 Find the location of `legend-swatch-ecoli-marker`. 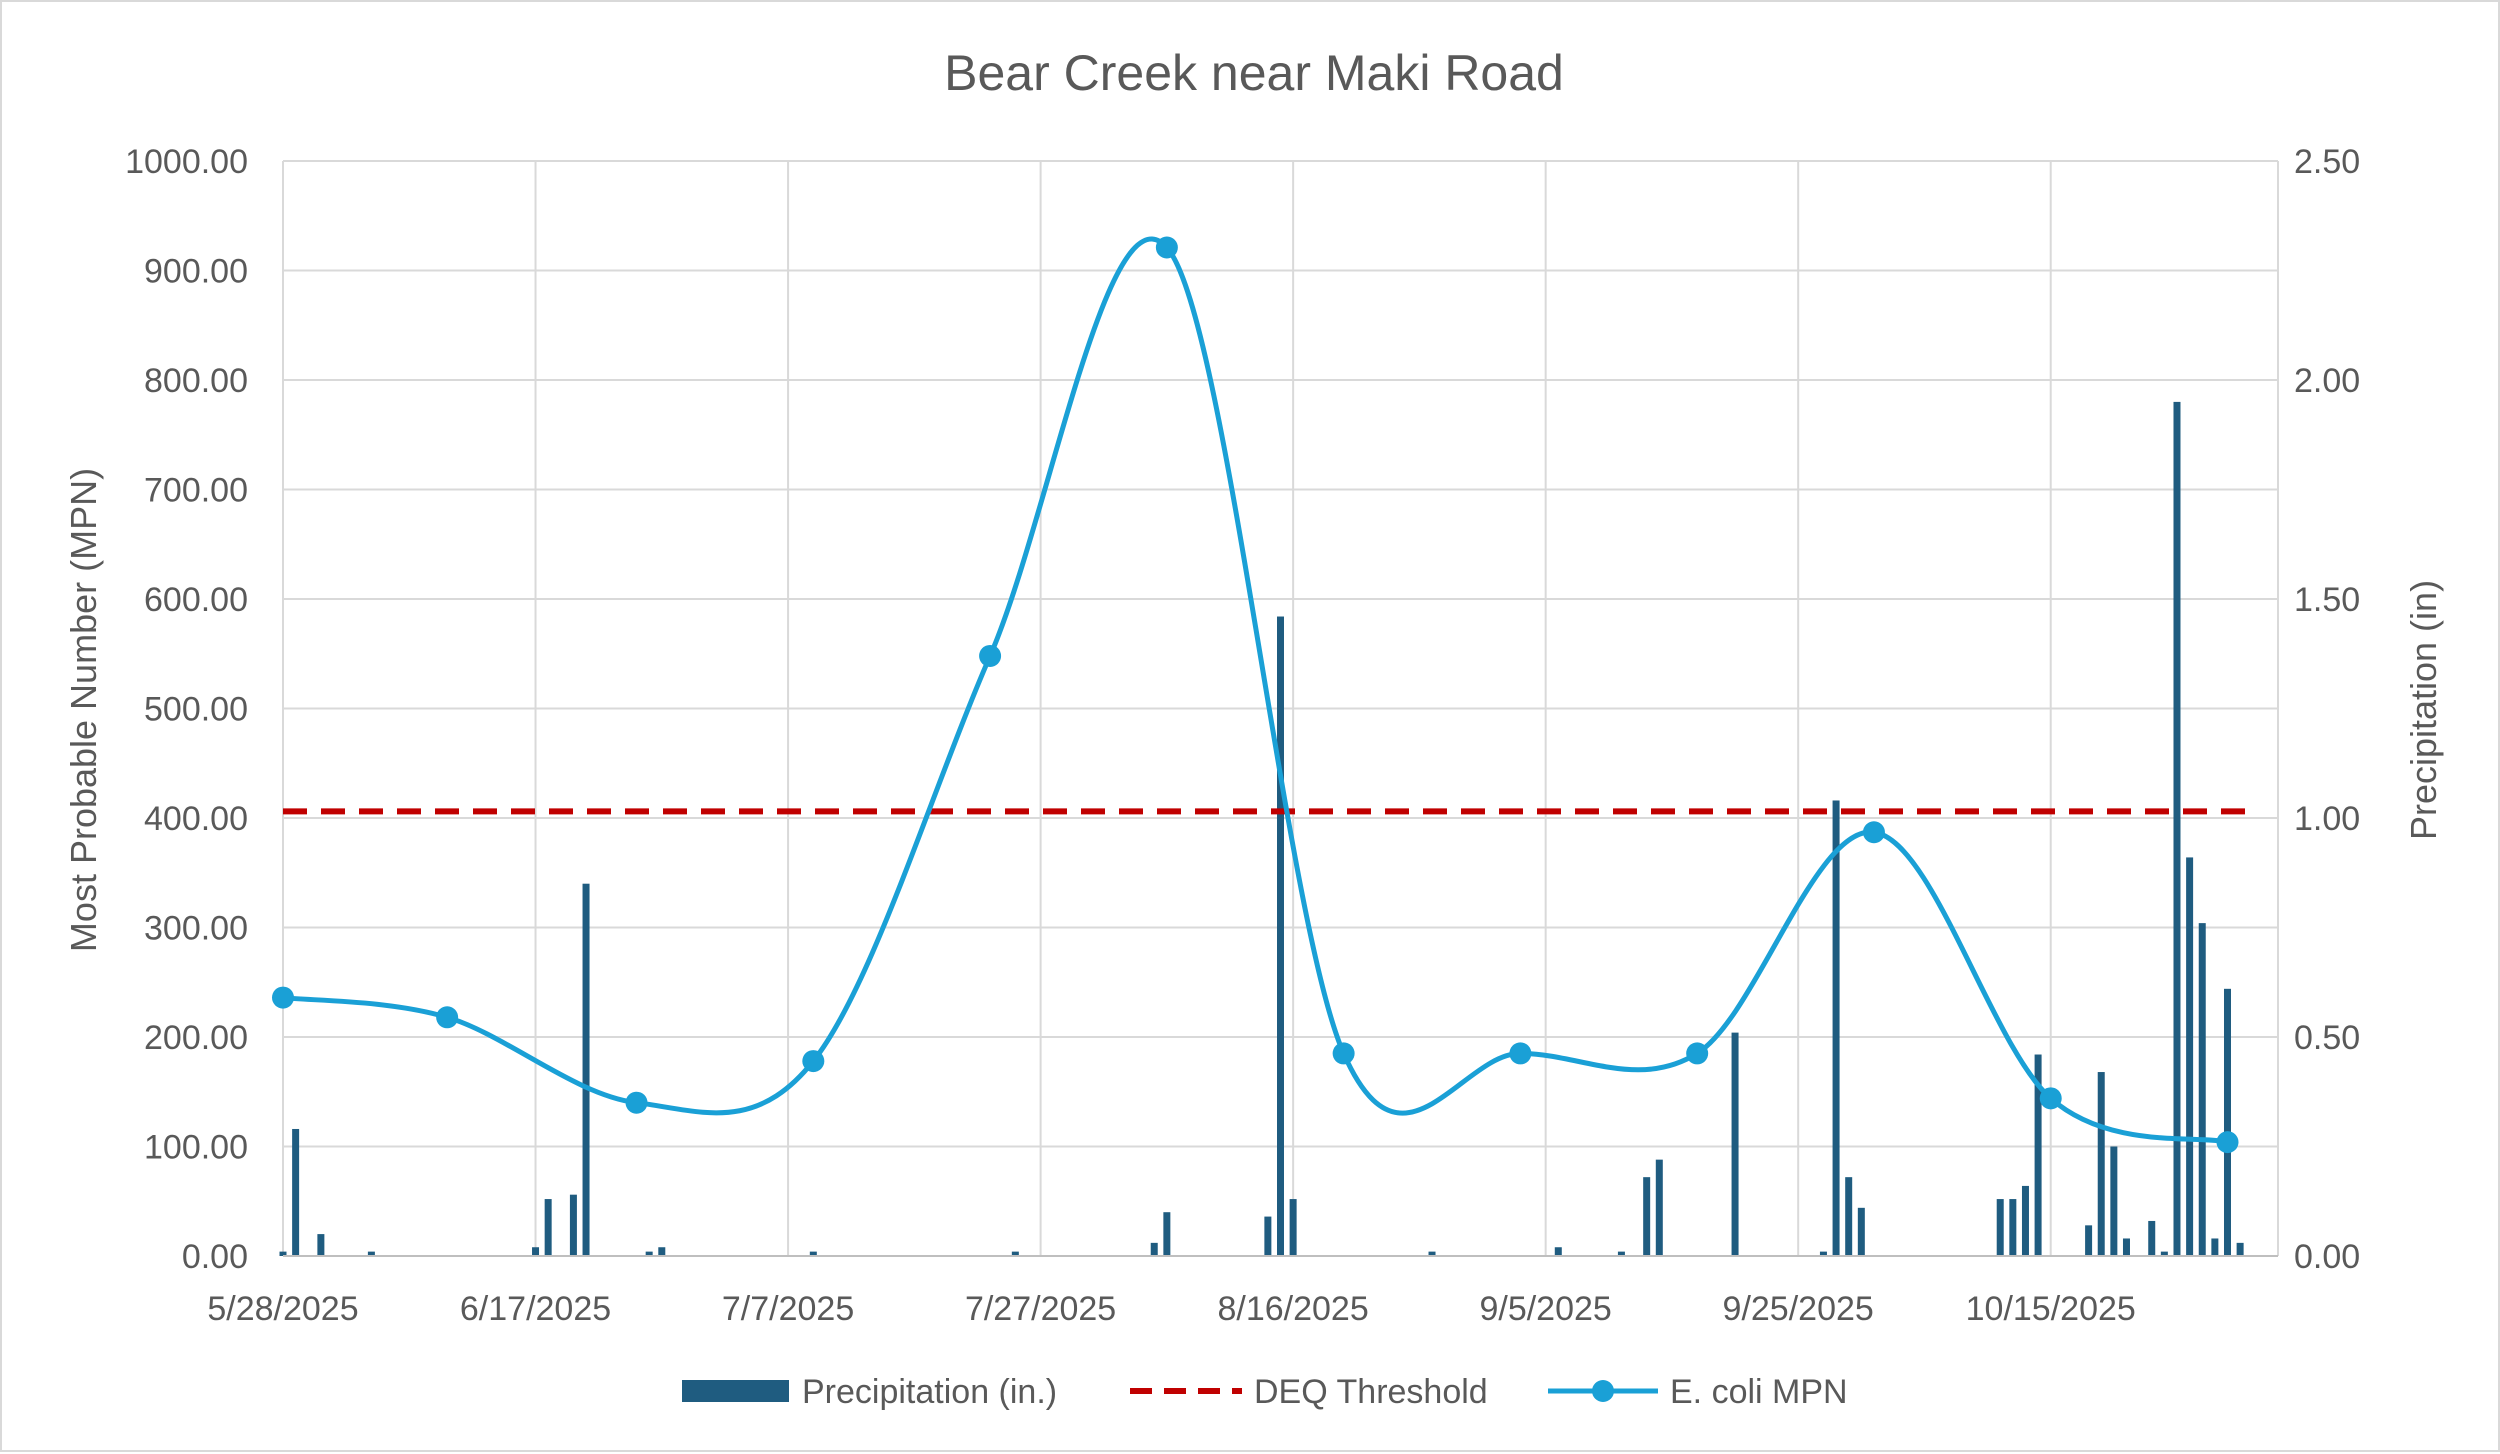

legend-swatch-ecoli-marker is located at coordinates (1603, 1391).